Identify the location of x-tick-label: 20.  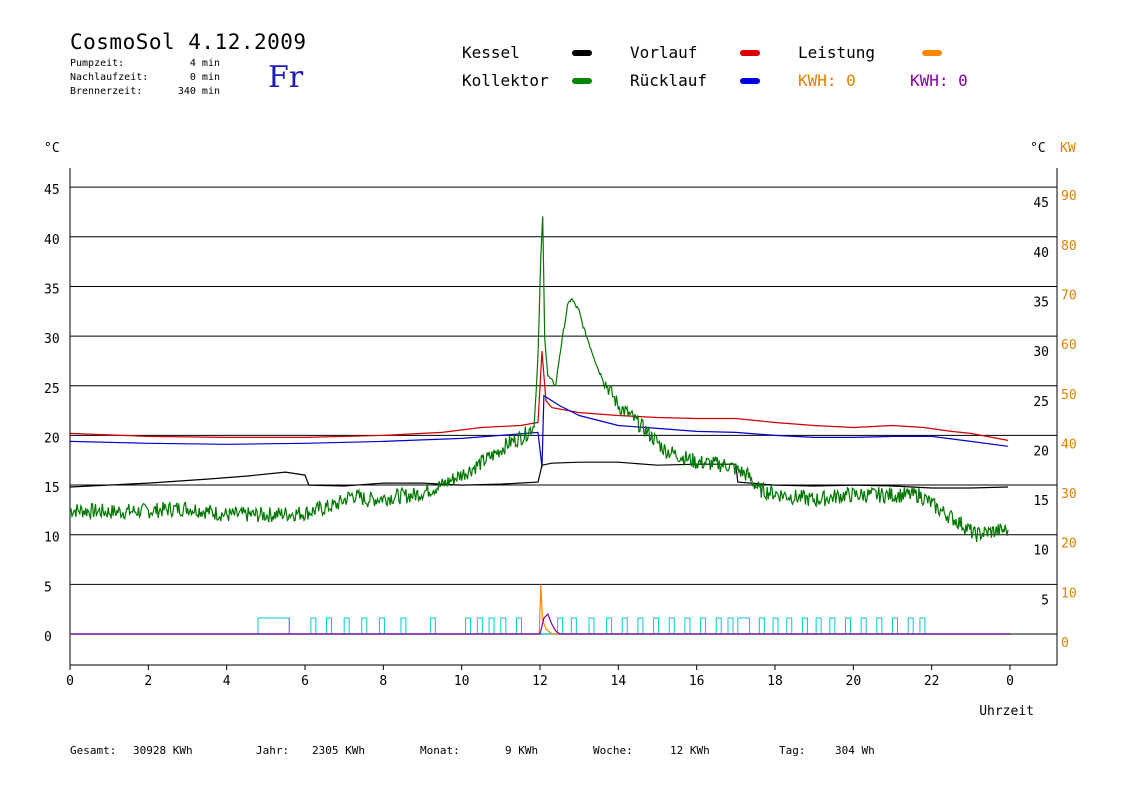
(854, 681).